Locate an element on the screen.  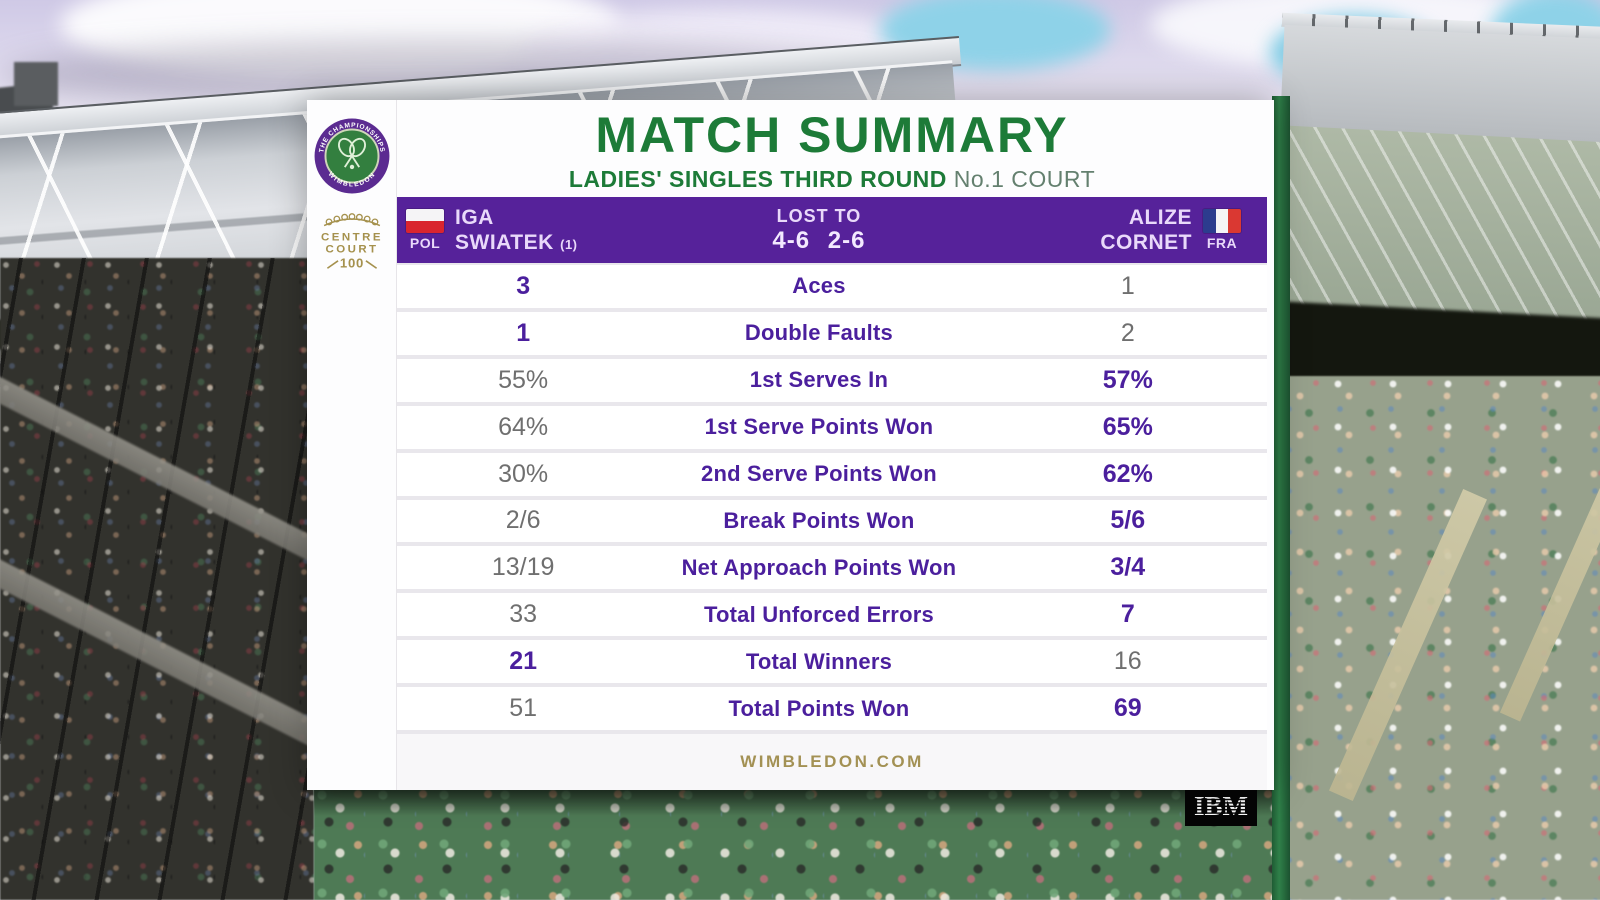
stat-row: 64% 1st Serve Points Won 65% is located at coordinates (832, 427).